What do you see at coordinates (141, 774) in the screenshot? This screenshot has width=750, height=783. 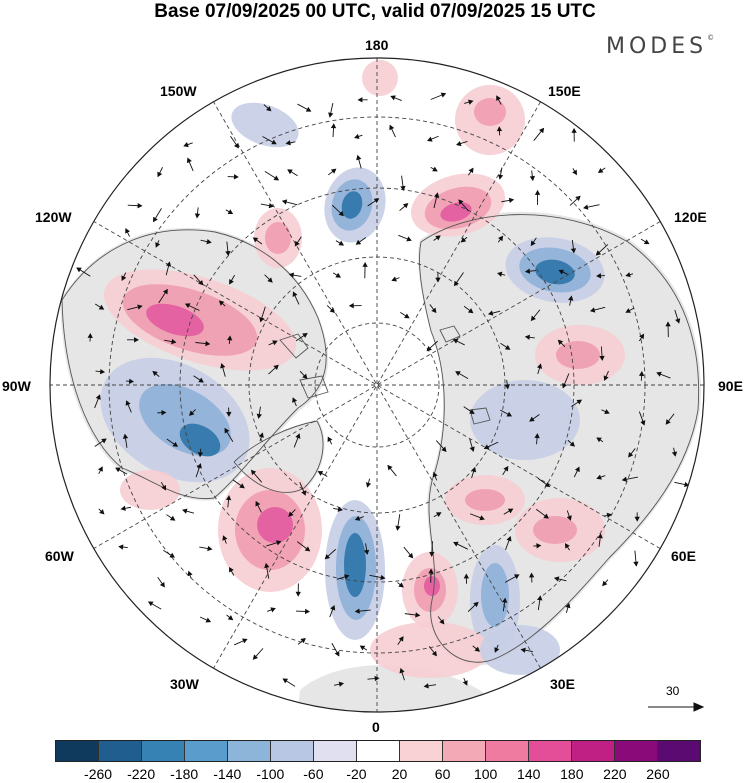 I see `colorbar-tick-label: -220` at bounding box center [141, 774].